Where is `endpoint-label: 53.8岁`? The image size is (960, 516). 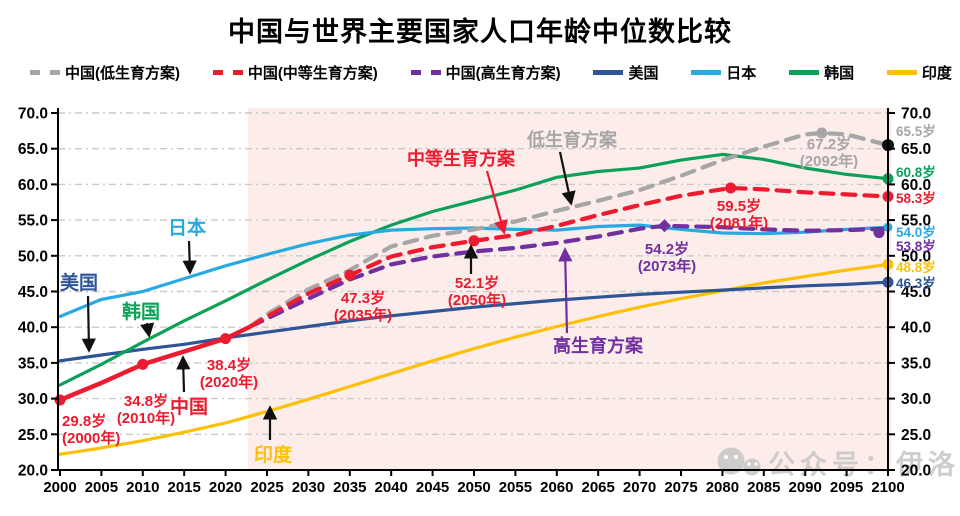
endpoint-label: 53.8岁 is located at coordinates (916, 246).